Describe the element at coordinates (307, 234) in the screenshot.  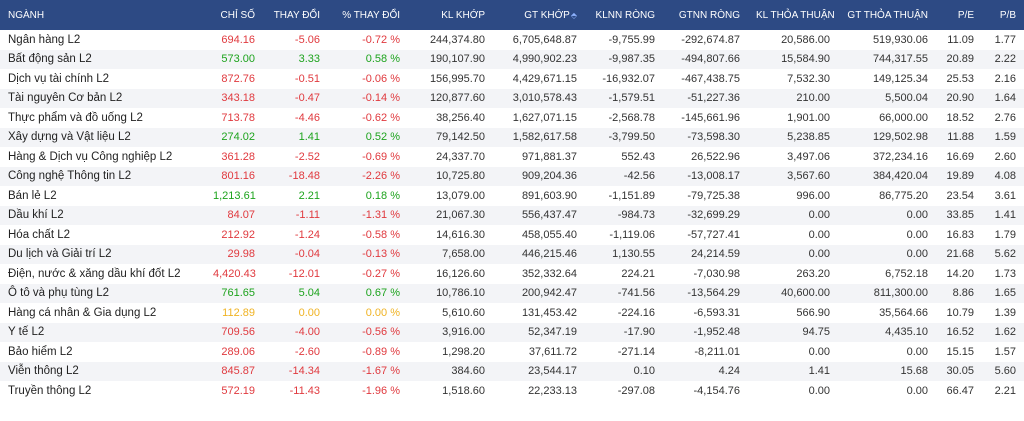
I see `change-cell: -1.24` at that location.